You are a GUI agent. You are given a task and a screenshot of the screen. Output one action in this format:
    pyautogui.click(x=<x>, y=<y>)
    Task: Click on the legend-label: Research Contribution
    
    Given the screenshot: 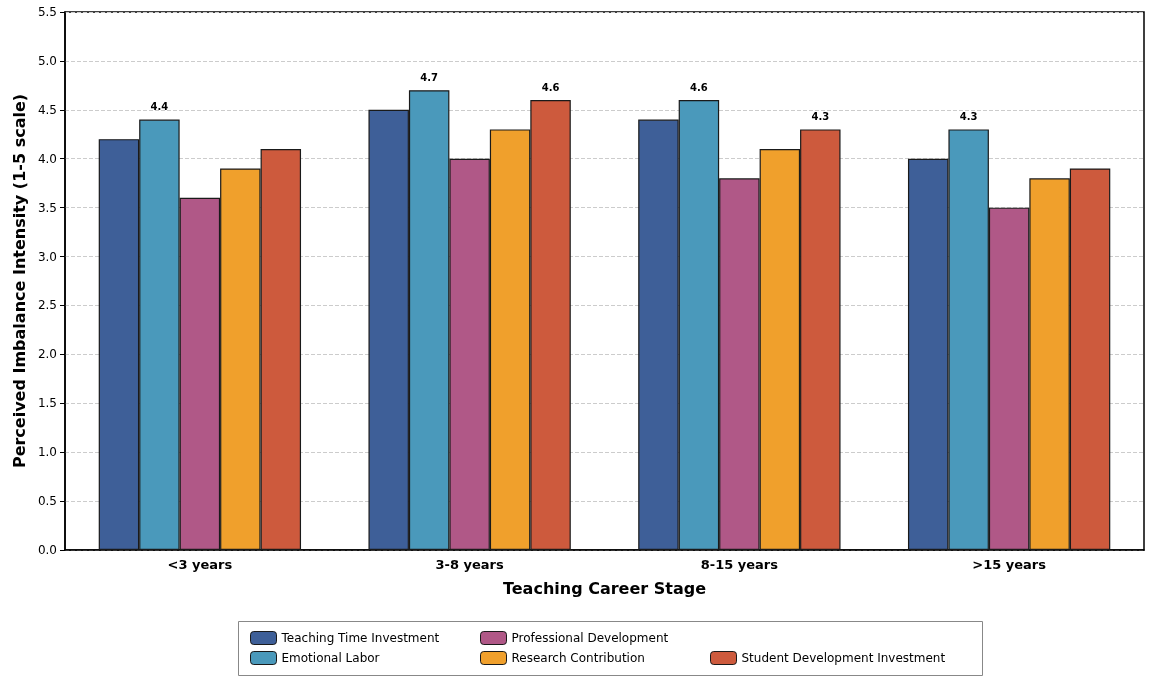 What is the action you would take?
    pyautogui.click(x=578, y=658)
    